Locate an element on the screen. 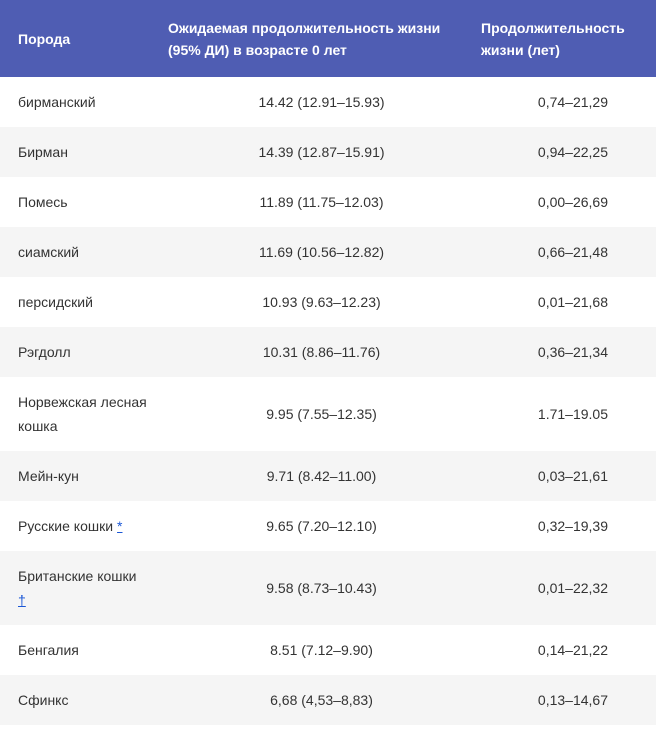  range-cell: 0,74–21,29 is located at coordinates (572, 102).